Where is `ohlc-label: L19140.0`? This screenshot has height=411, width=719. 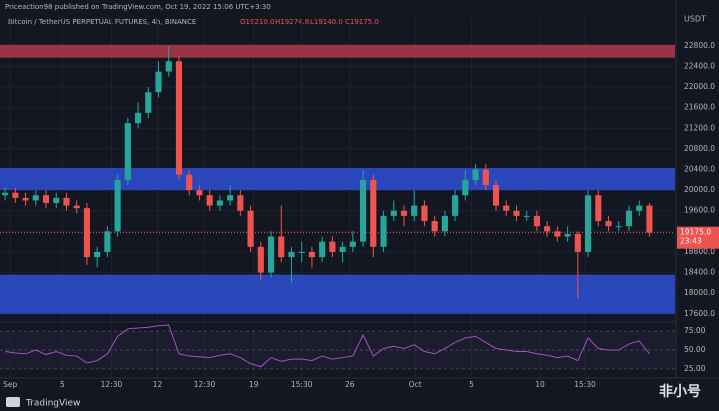 ohlc-label: L19140.0 is located at coordinates (326, 22).